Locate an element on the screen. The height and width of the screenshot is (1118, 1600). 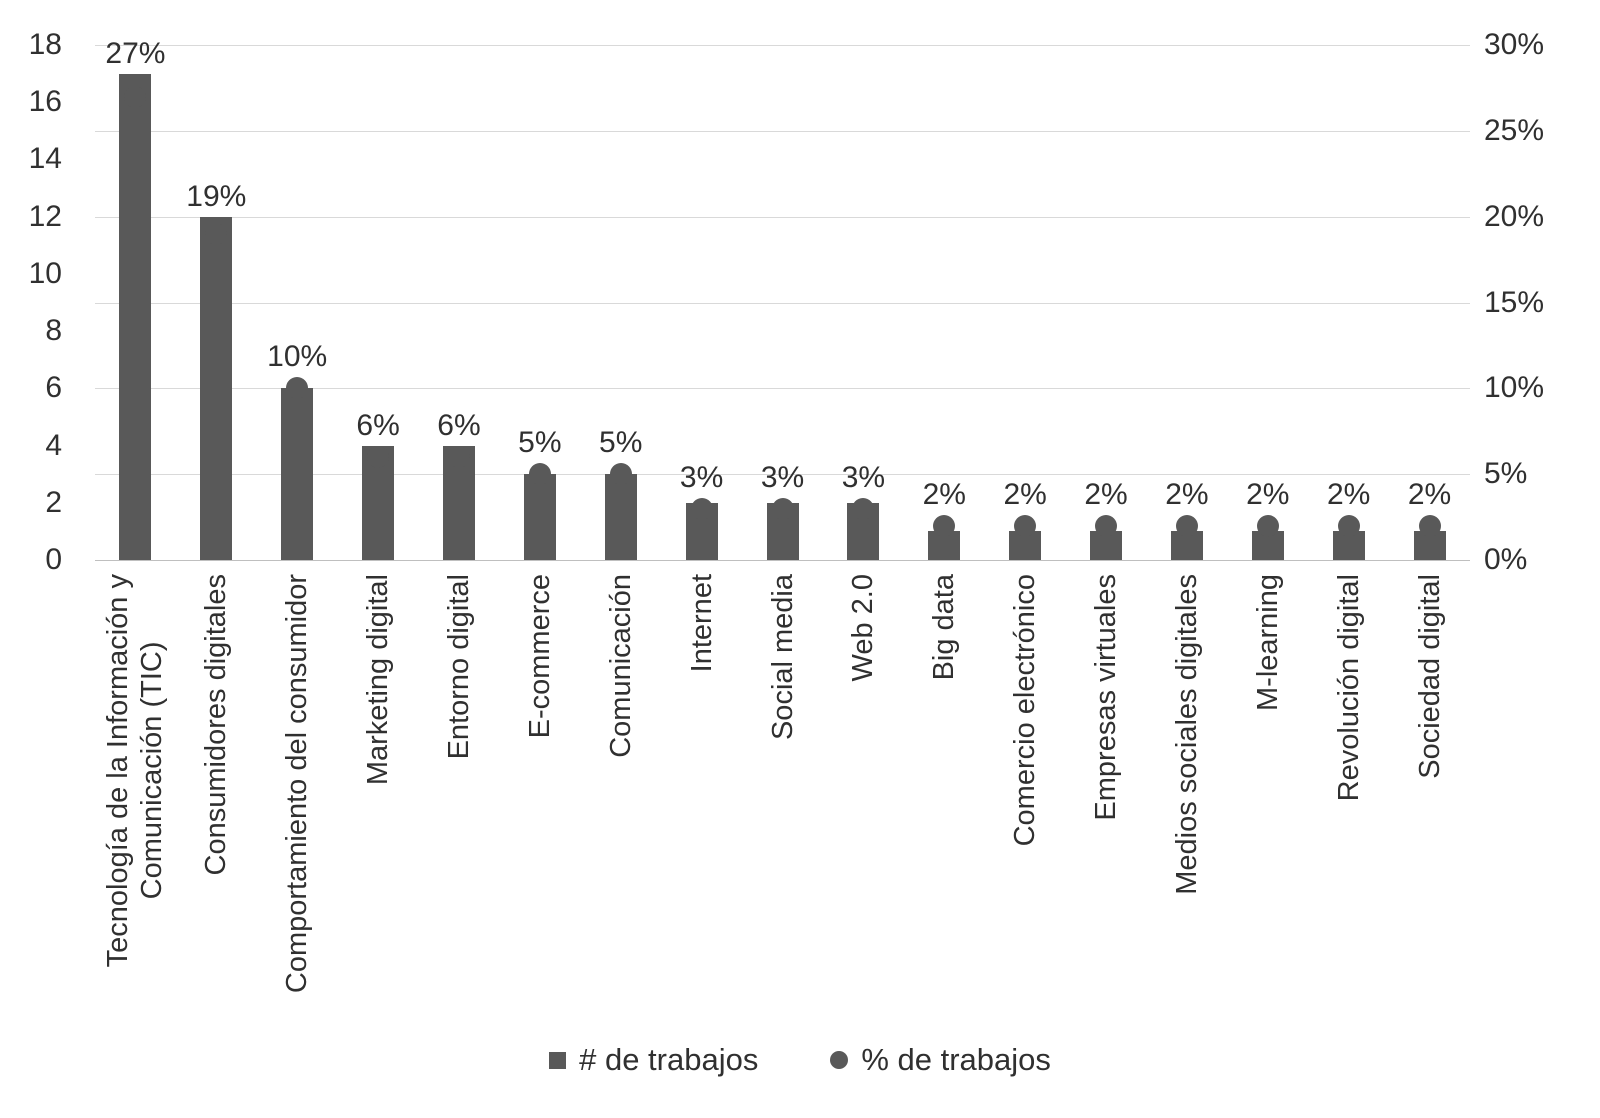
legend-item: % de trabajos is located at coordinates (940, 1060).